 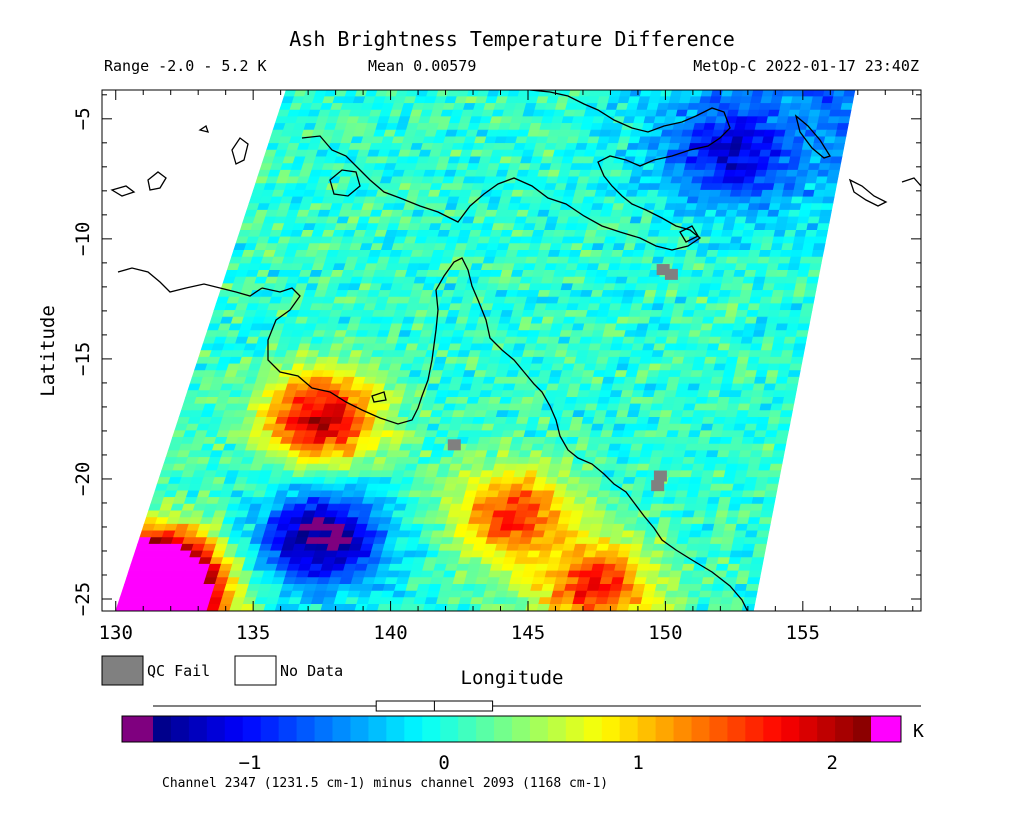 What do you see at coordinates (252, 729) in the screenshot?
I see `colorbar-segment` at bounding box center [252, 729].